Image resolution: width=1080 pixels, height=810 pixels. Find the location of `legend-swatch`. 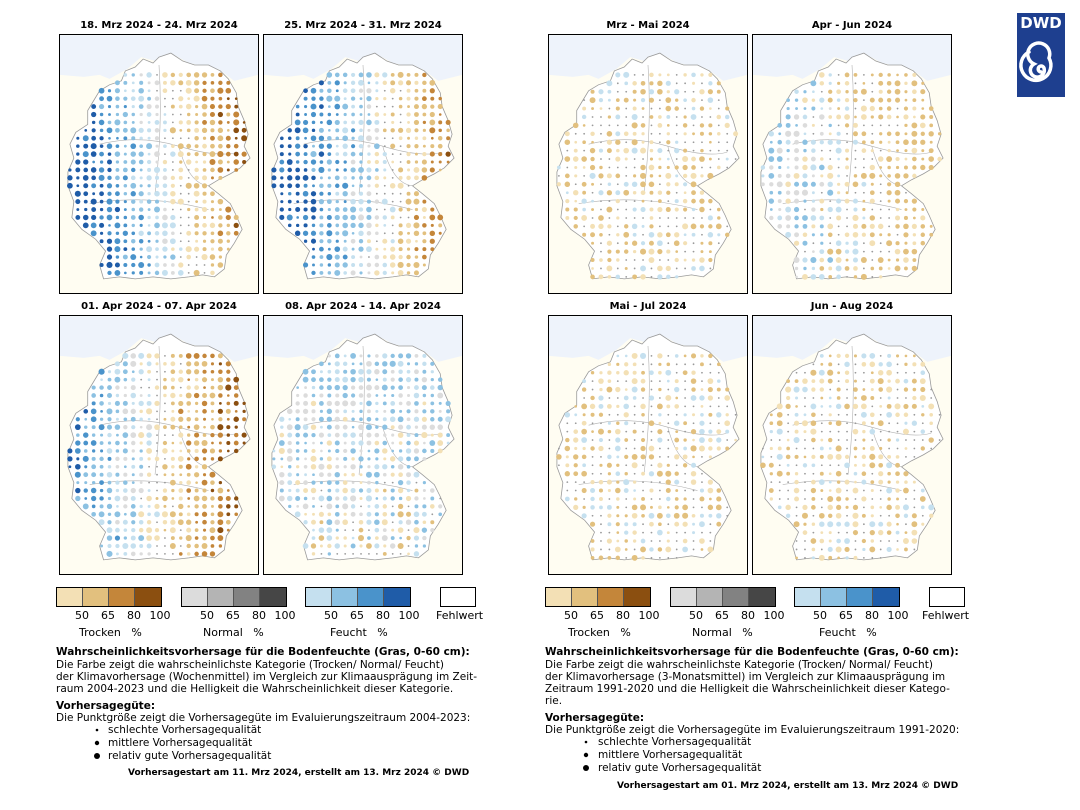

legend-swatch is located at coordinates (762, 597).